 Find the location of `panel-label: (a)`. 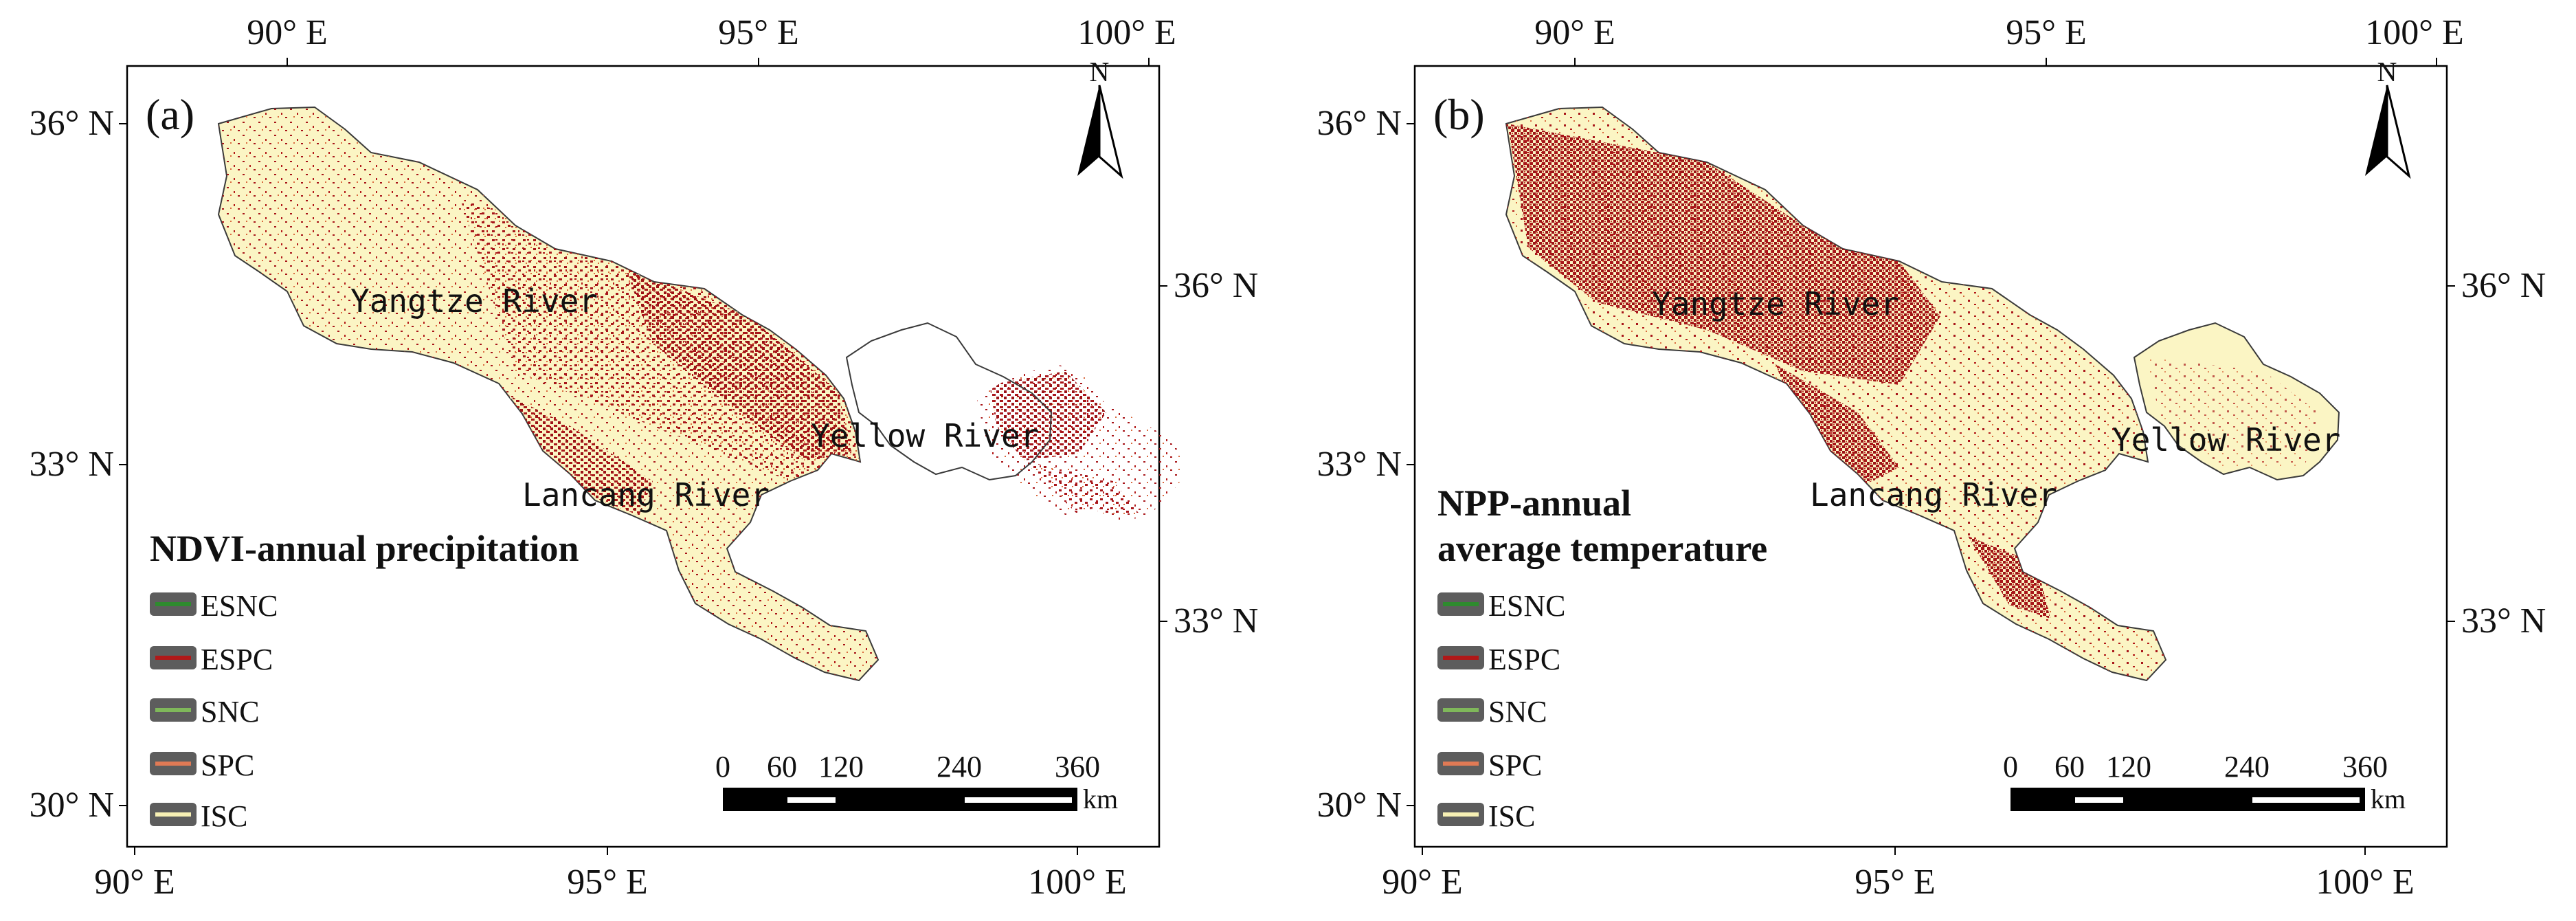

panel-label: (a) is located at coordinates (170, 114).